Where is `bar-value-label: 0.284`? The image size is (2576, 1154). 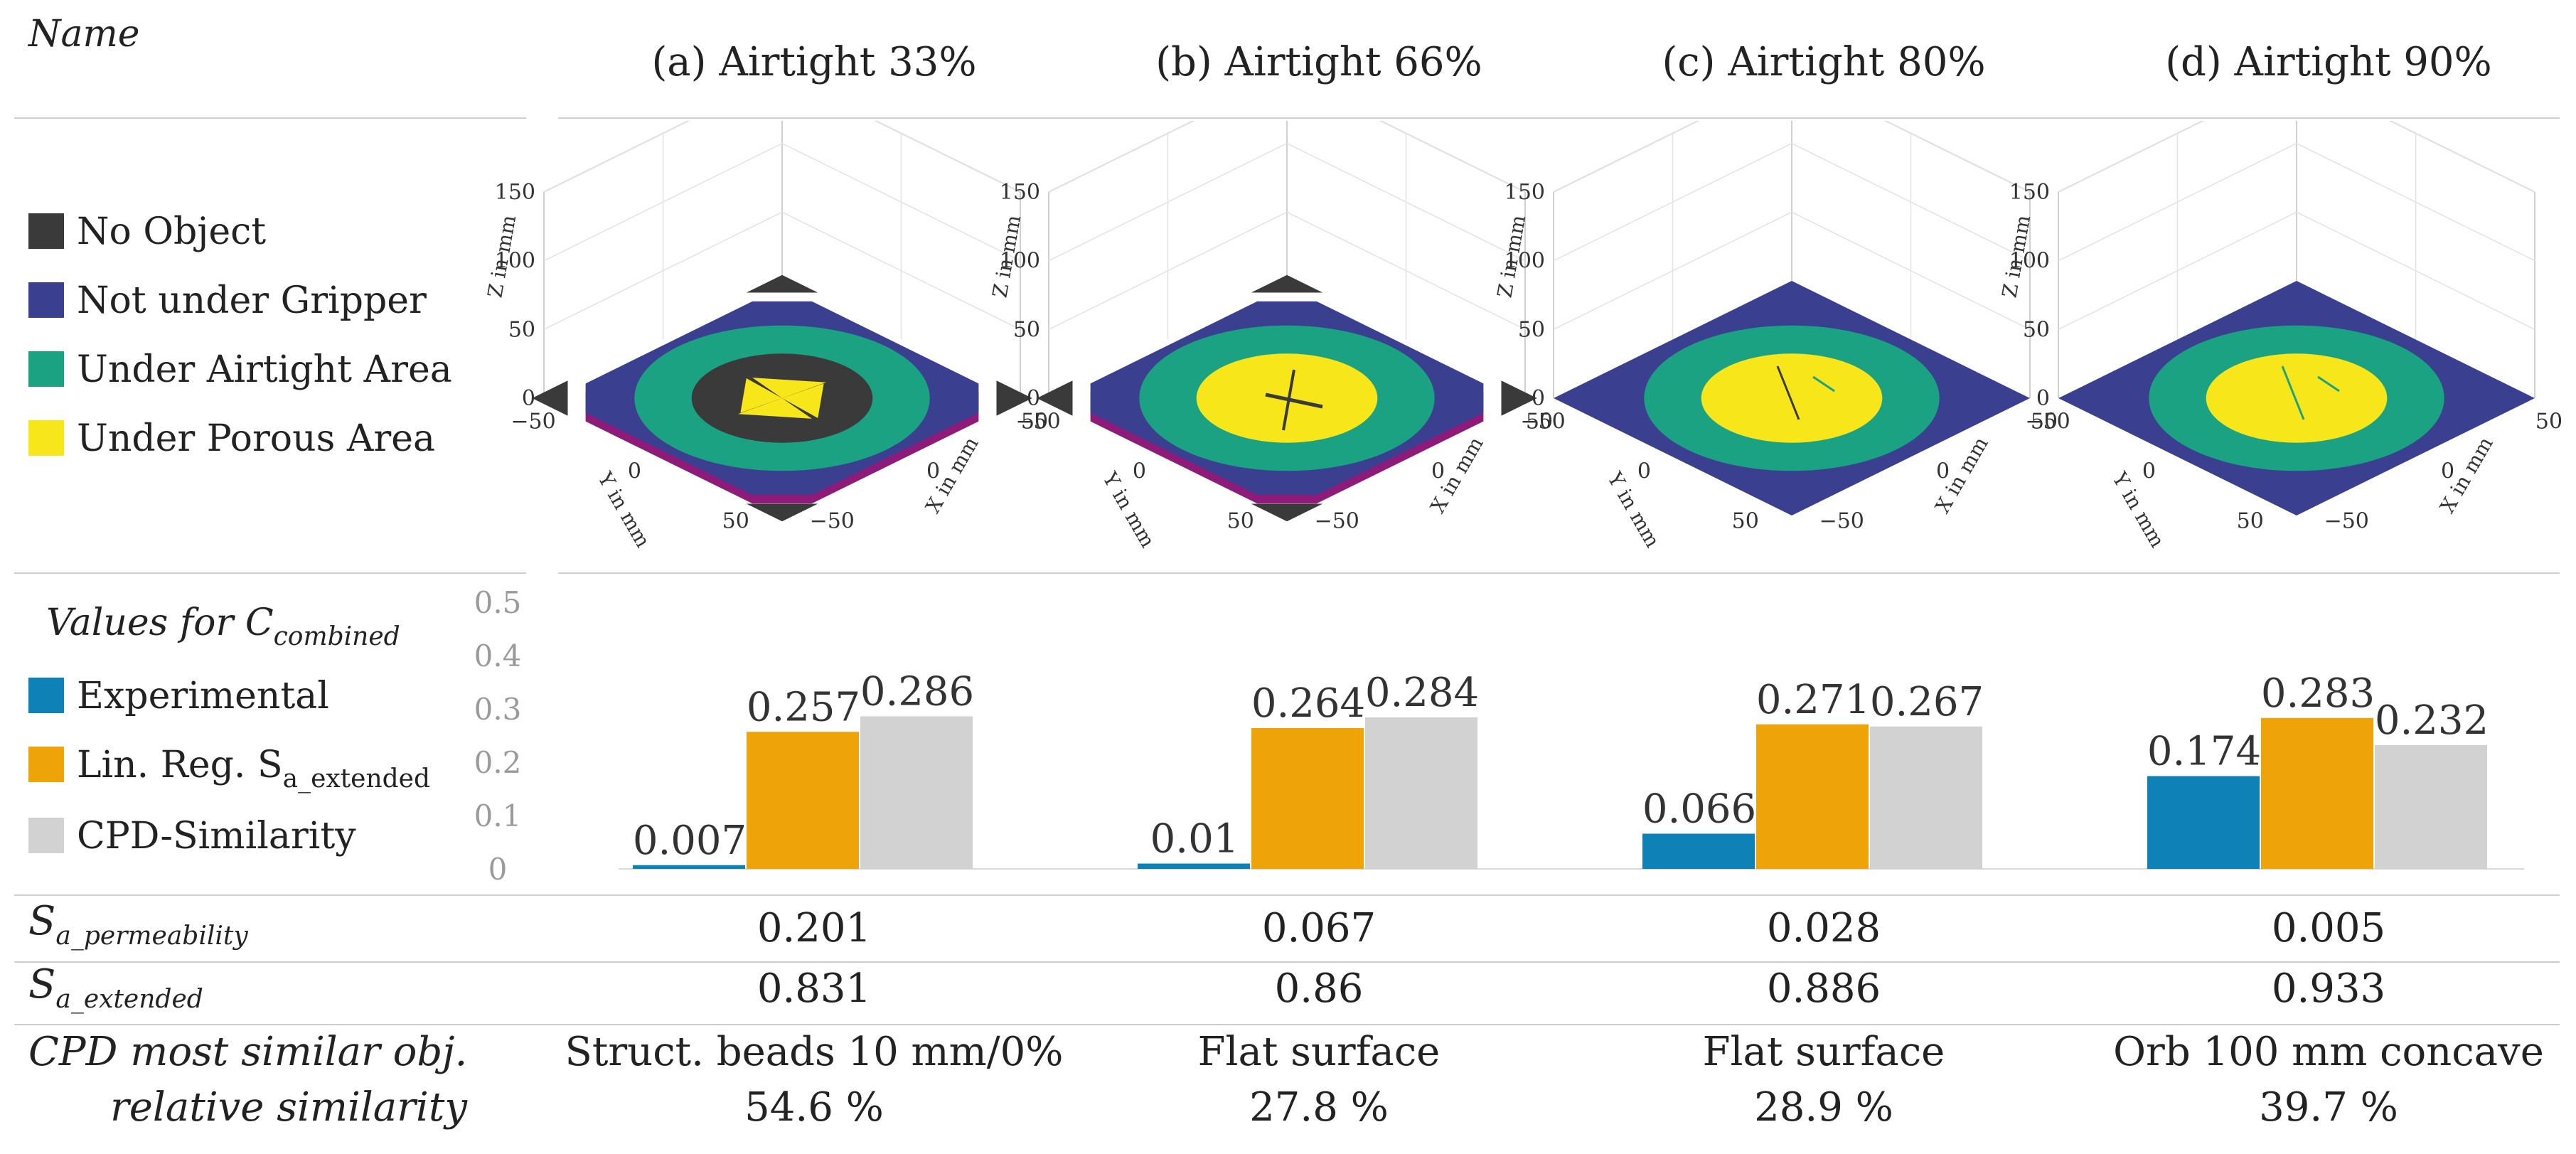
bar-value-label: 0.284 is located at coordinates (1422, 693).